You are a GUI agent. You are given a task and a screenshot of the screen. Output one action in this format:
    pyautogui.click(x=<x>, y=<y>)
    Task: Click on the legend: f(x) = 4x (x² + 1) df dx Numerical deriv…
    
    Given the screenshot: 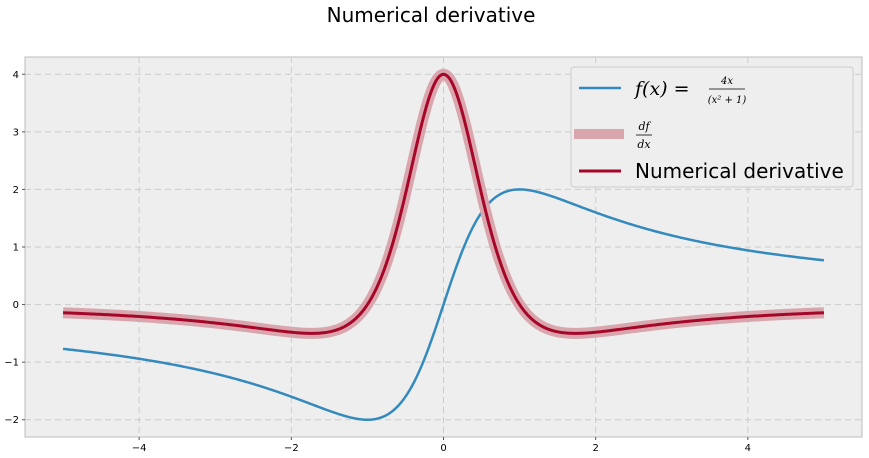 What is the action you would take?
    pyautogui.click(x=712, y=127)
    